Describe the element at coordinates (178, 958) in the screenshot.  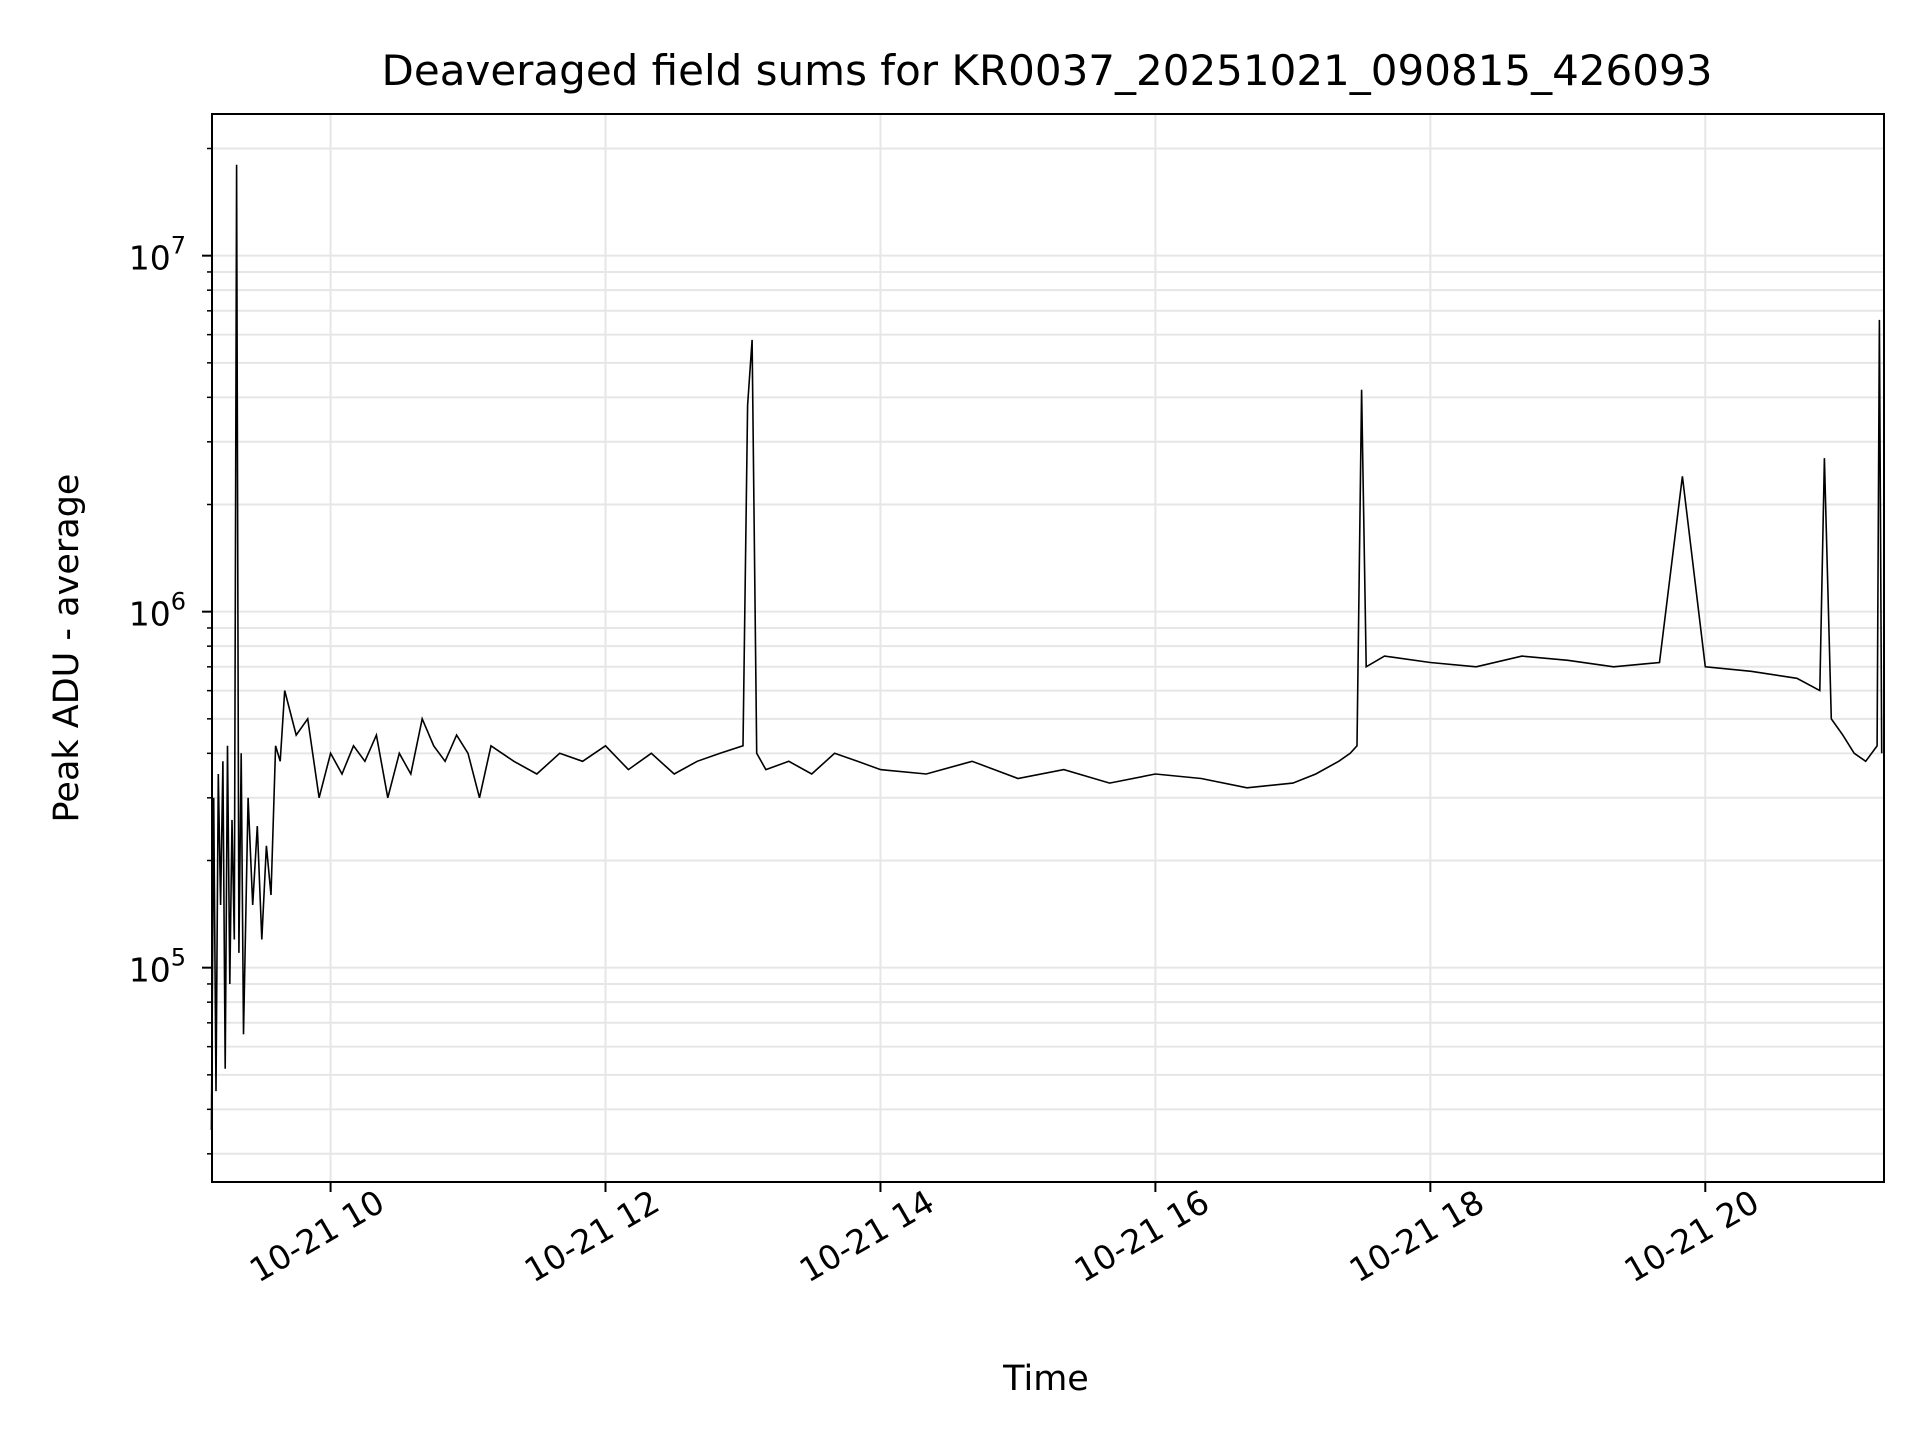
I see `y-tick-exponent: 5` at that location.